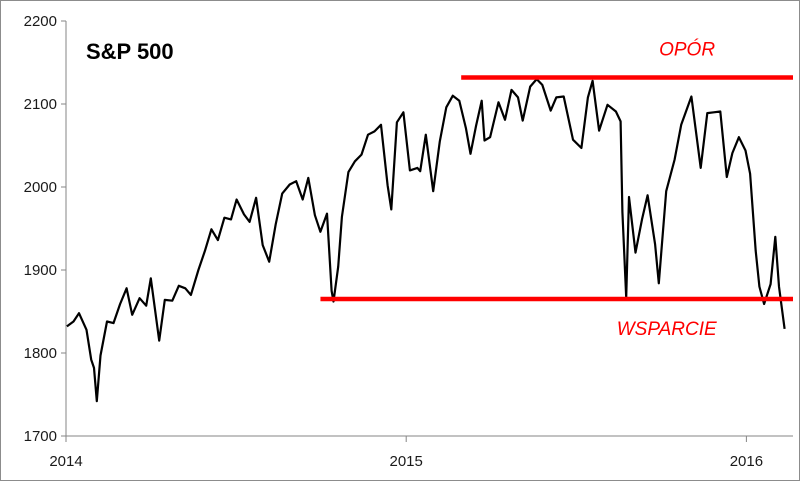  Describe the element at coordinates (40, 436) in the screenshot. I see `y-tick-label: 1700` at that location.